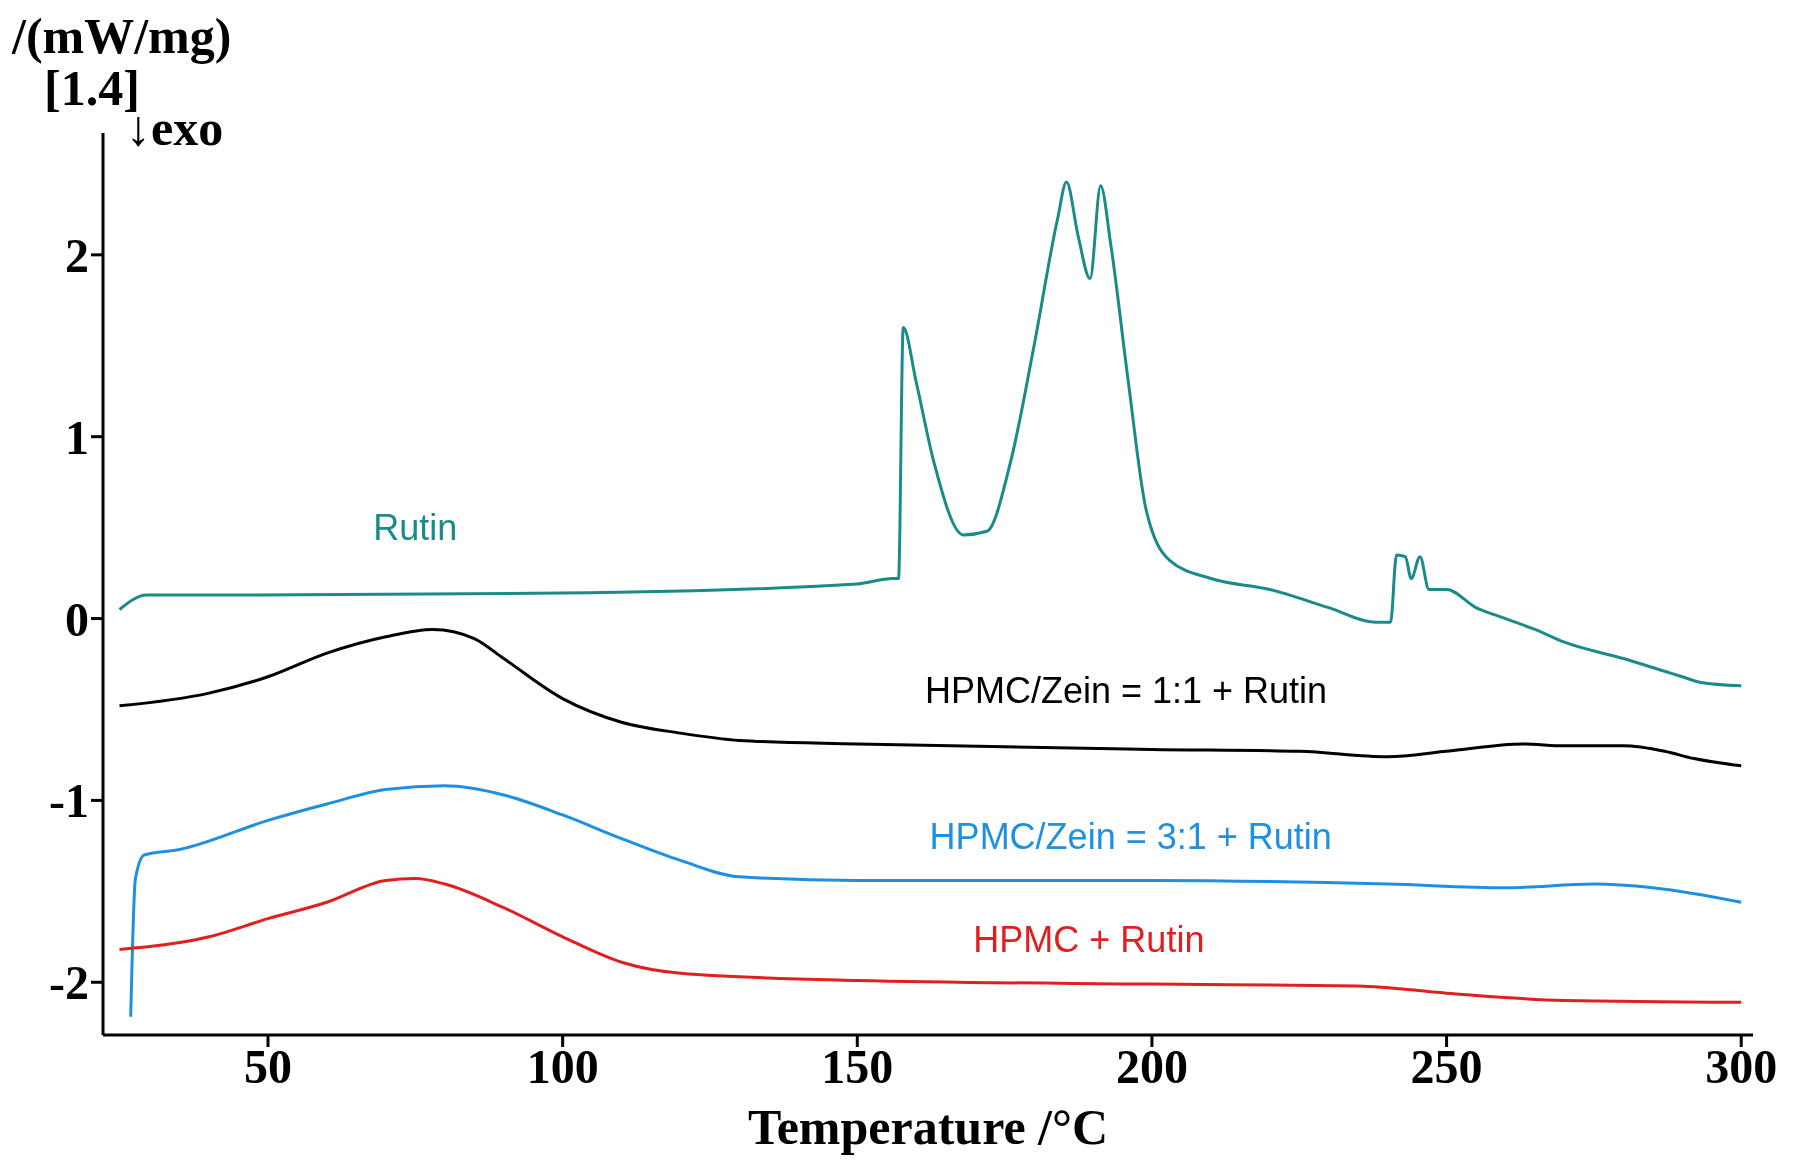 The image size is (1811, 1173). What do you see at coordinates (69, 983) in the screenshot?
I see `y-tick-label: -2` at bounding box center [69, 983].